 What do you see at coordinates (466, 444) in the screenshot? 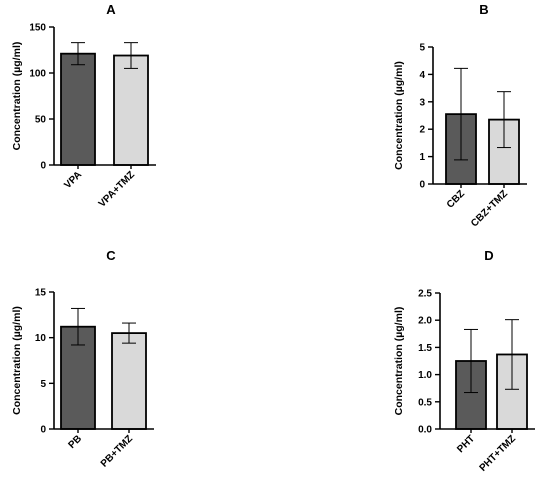
I see `category-label: PHT` at bounding box center [466, 444].